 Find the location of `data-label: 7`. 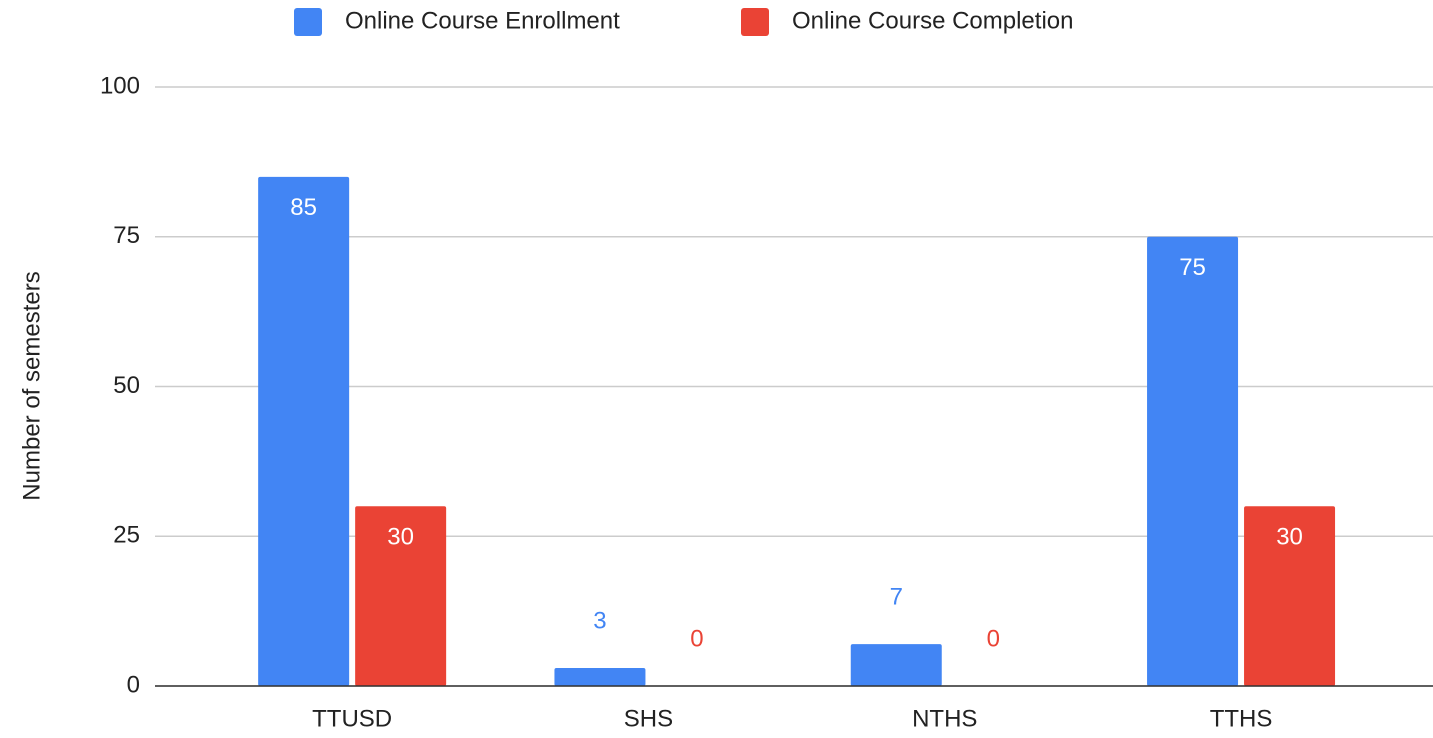

data-label: 7 is located at coordinates (896, 596).